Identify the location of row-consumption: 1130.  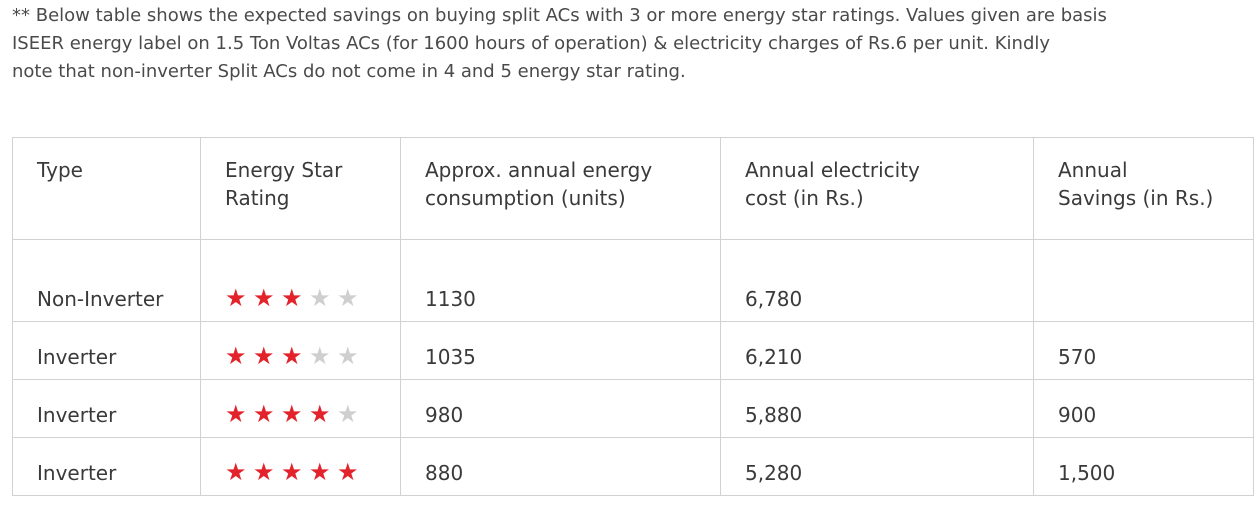
(560, 280).